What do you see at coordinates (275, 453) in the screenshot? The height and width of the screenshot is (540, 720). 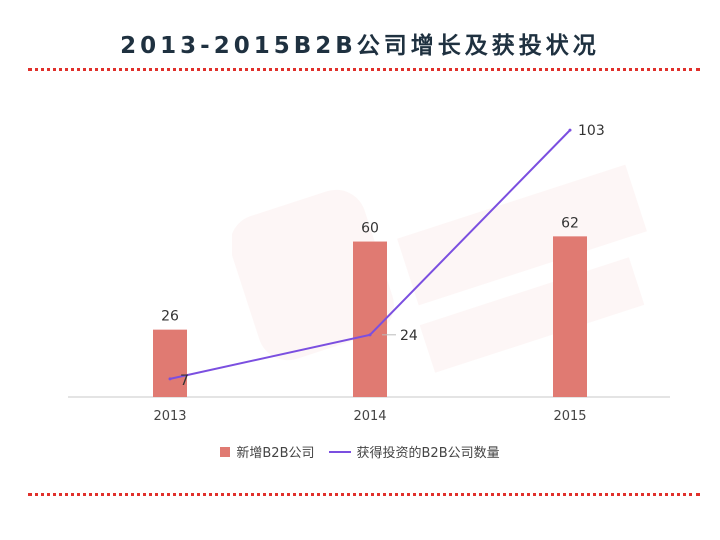 I see `legend-bar-label: 新增B2B公司` at bounding box center [275, 453].